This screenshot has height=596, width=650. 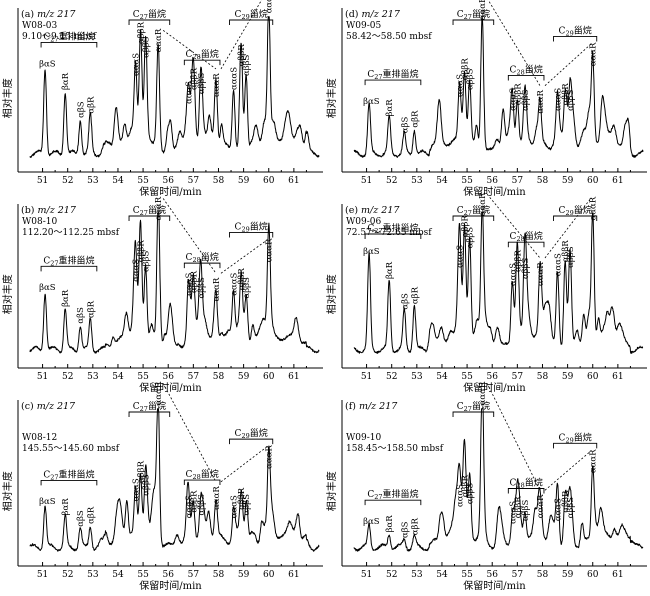 I want to click on compound-group-label: C28甾烷, so click(x=526, y=236).